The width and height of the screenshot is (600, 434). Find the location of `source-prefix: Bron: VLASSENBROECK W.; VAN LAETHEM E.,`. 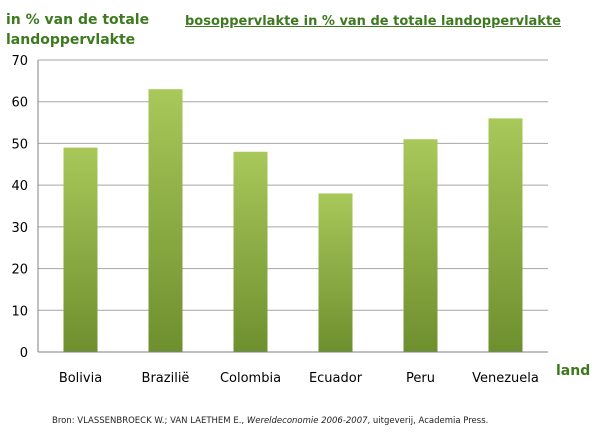

source-prefix: Bron: VLASSENBROECK W.; VAN LAETHEM E., is located at coordinates (149, 421).